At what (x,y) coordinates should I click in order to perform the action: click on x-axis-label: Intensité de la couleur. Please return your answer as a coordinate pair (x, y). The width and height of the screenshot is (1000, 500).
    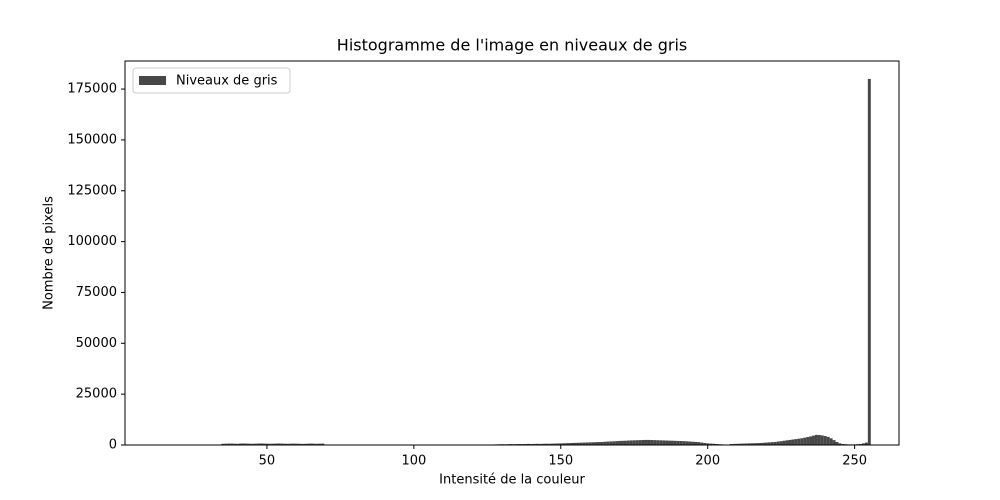
    Looking at the image, I should click on (512, 480).